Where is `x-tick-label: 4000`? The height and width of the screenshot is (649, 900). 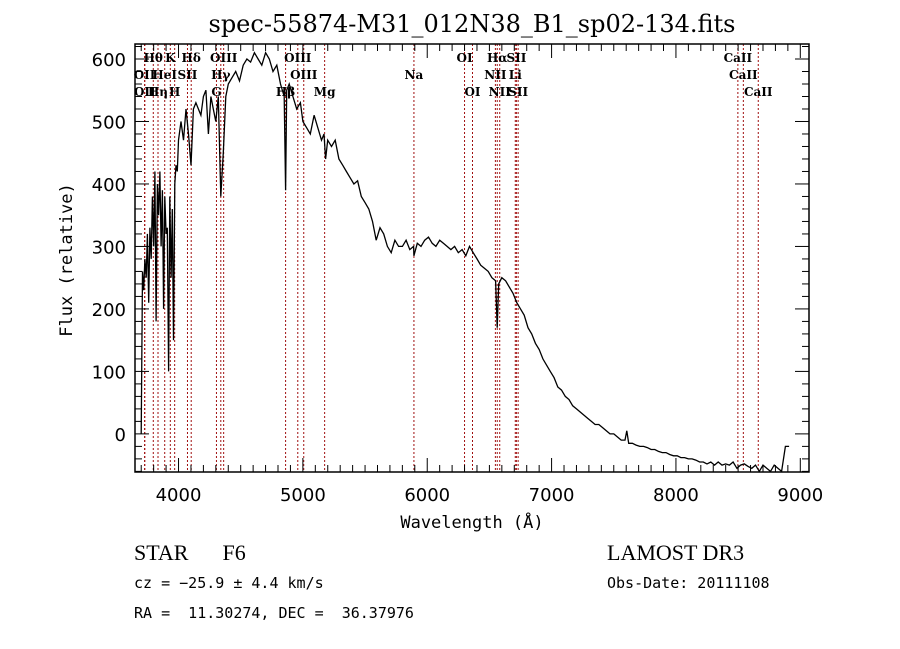 x-tick-label: 4000 is located at coordinates (179, 495).